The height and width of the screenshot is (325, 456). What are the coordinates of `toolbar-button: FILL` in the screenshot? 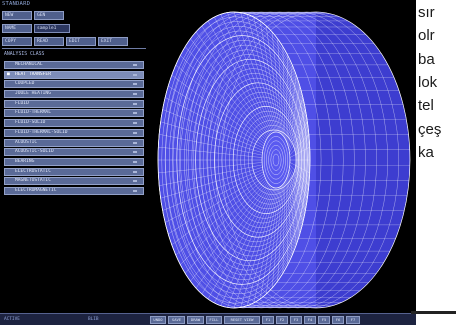 It's located at (214, 320).